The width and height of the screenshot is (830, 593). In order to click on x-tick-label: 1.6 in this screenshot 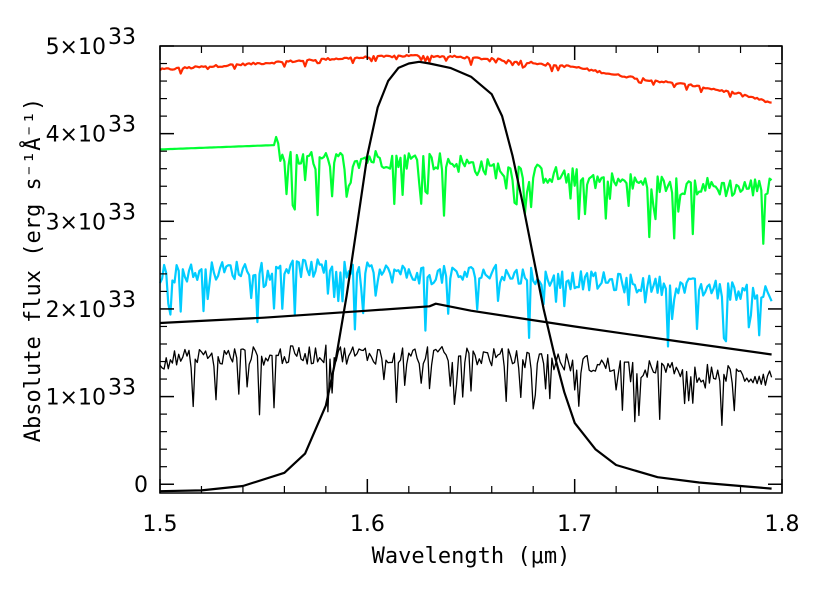, I will do `click(367, 524)`.